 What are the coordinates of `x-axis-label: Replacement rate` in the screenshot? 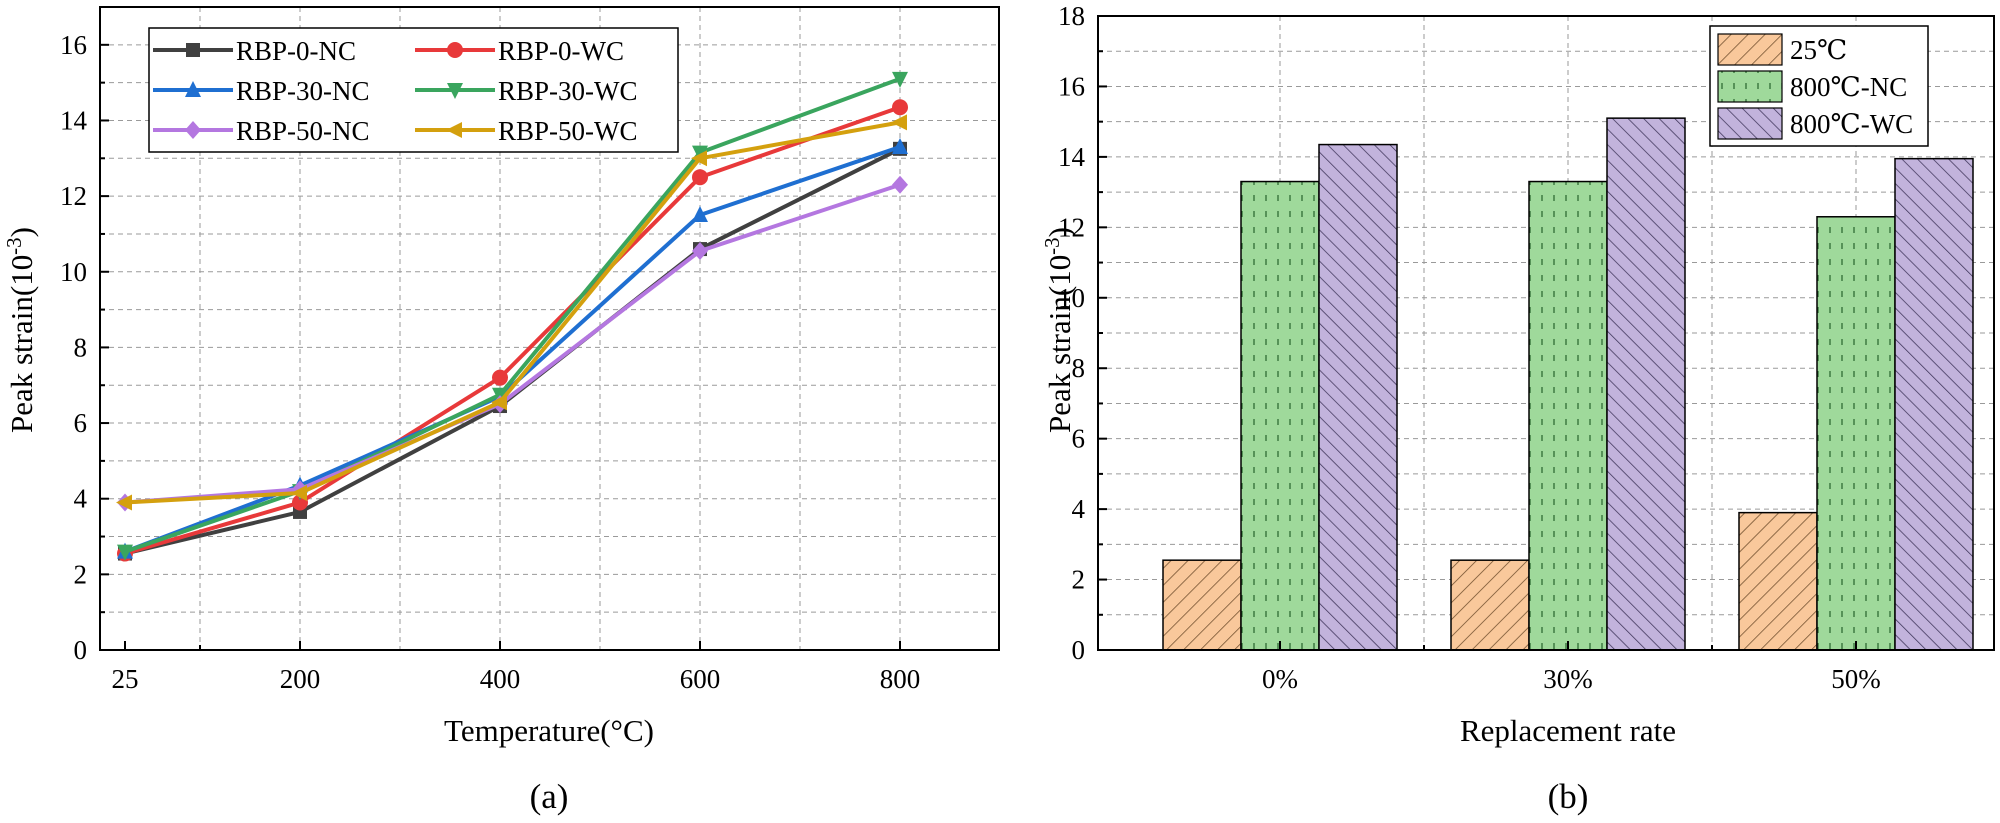 It's located at (1568, 730).